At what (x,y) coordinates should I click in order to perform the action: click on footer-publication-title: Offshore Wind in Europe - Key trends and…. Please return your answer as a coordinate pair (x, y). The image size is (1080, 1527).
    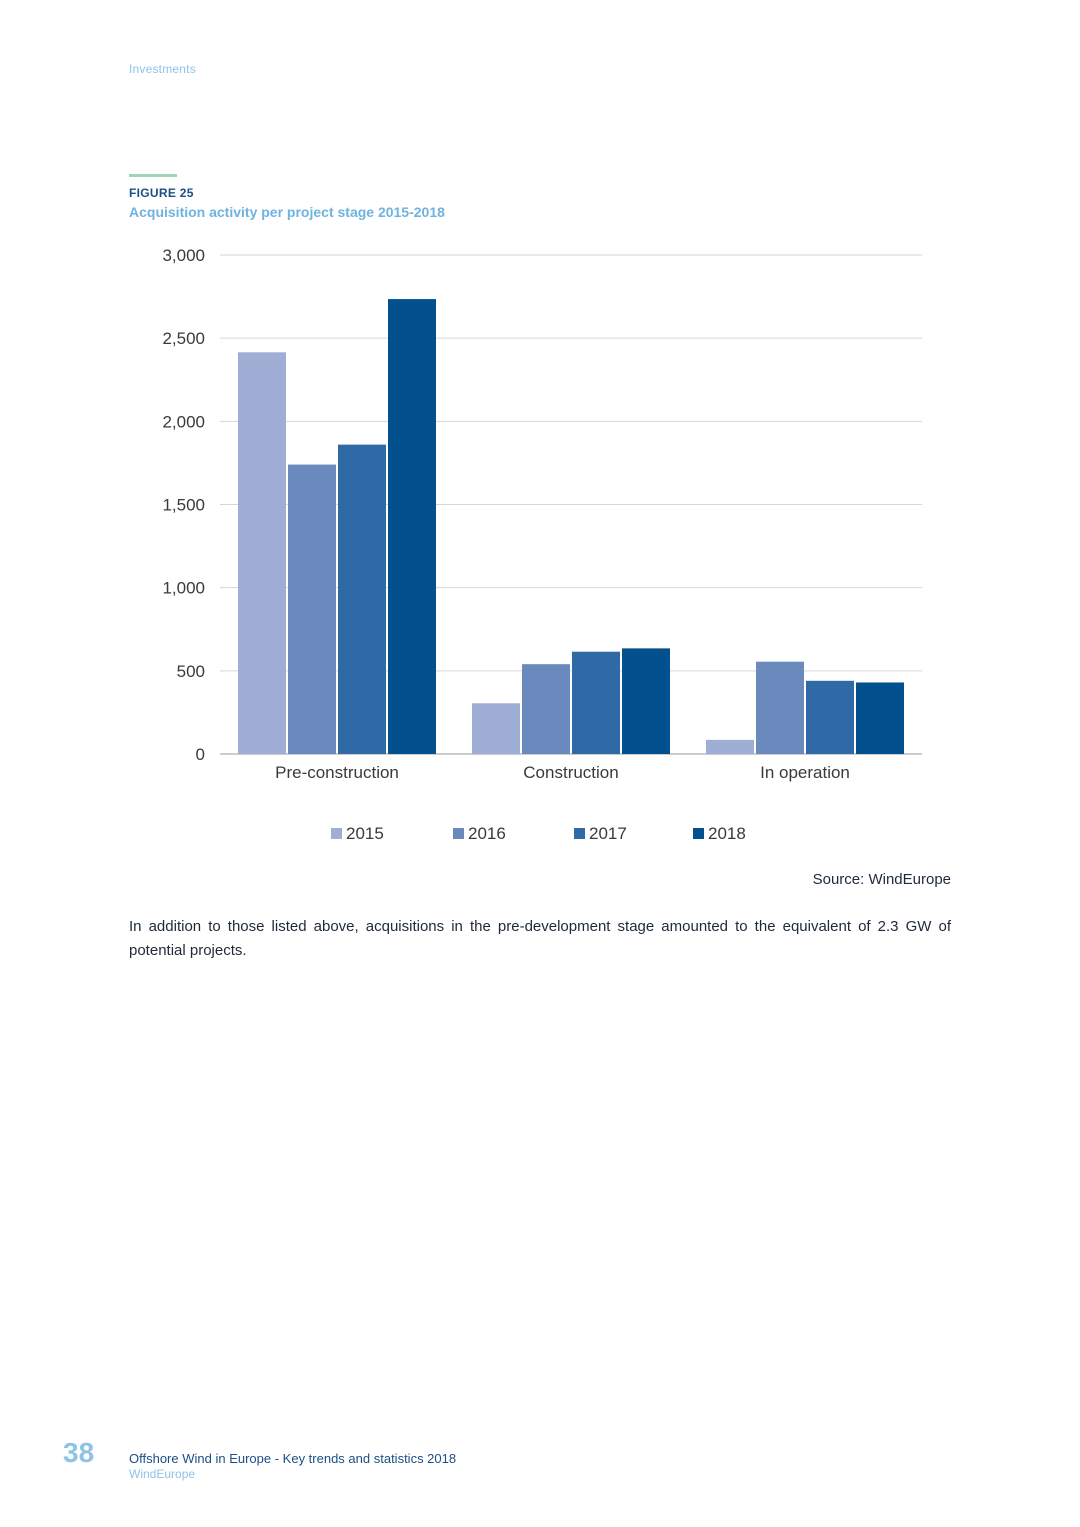
    Looking at the image, I should click on (292, 1458).